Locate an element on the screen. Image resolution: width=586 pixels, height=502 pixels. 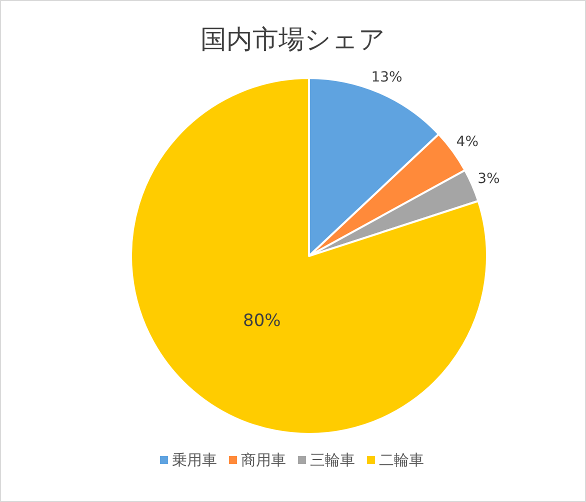
legend-label: 三輪車 is located at coordinates (332, 460).